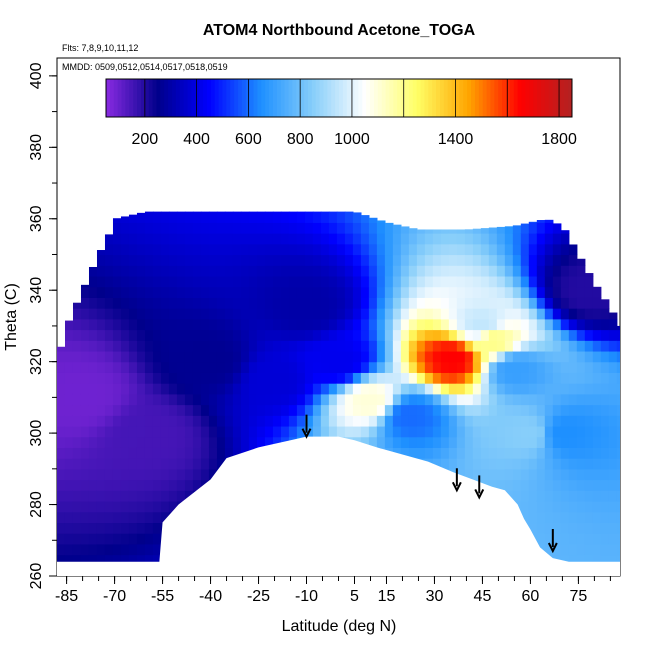 Image resolution: width=650 pixels, height=650 pixels. I want to click on flights-annotation: Flts: 7,8,9,10,11,12, so click(100, 48).